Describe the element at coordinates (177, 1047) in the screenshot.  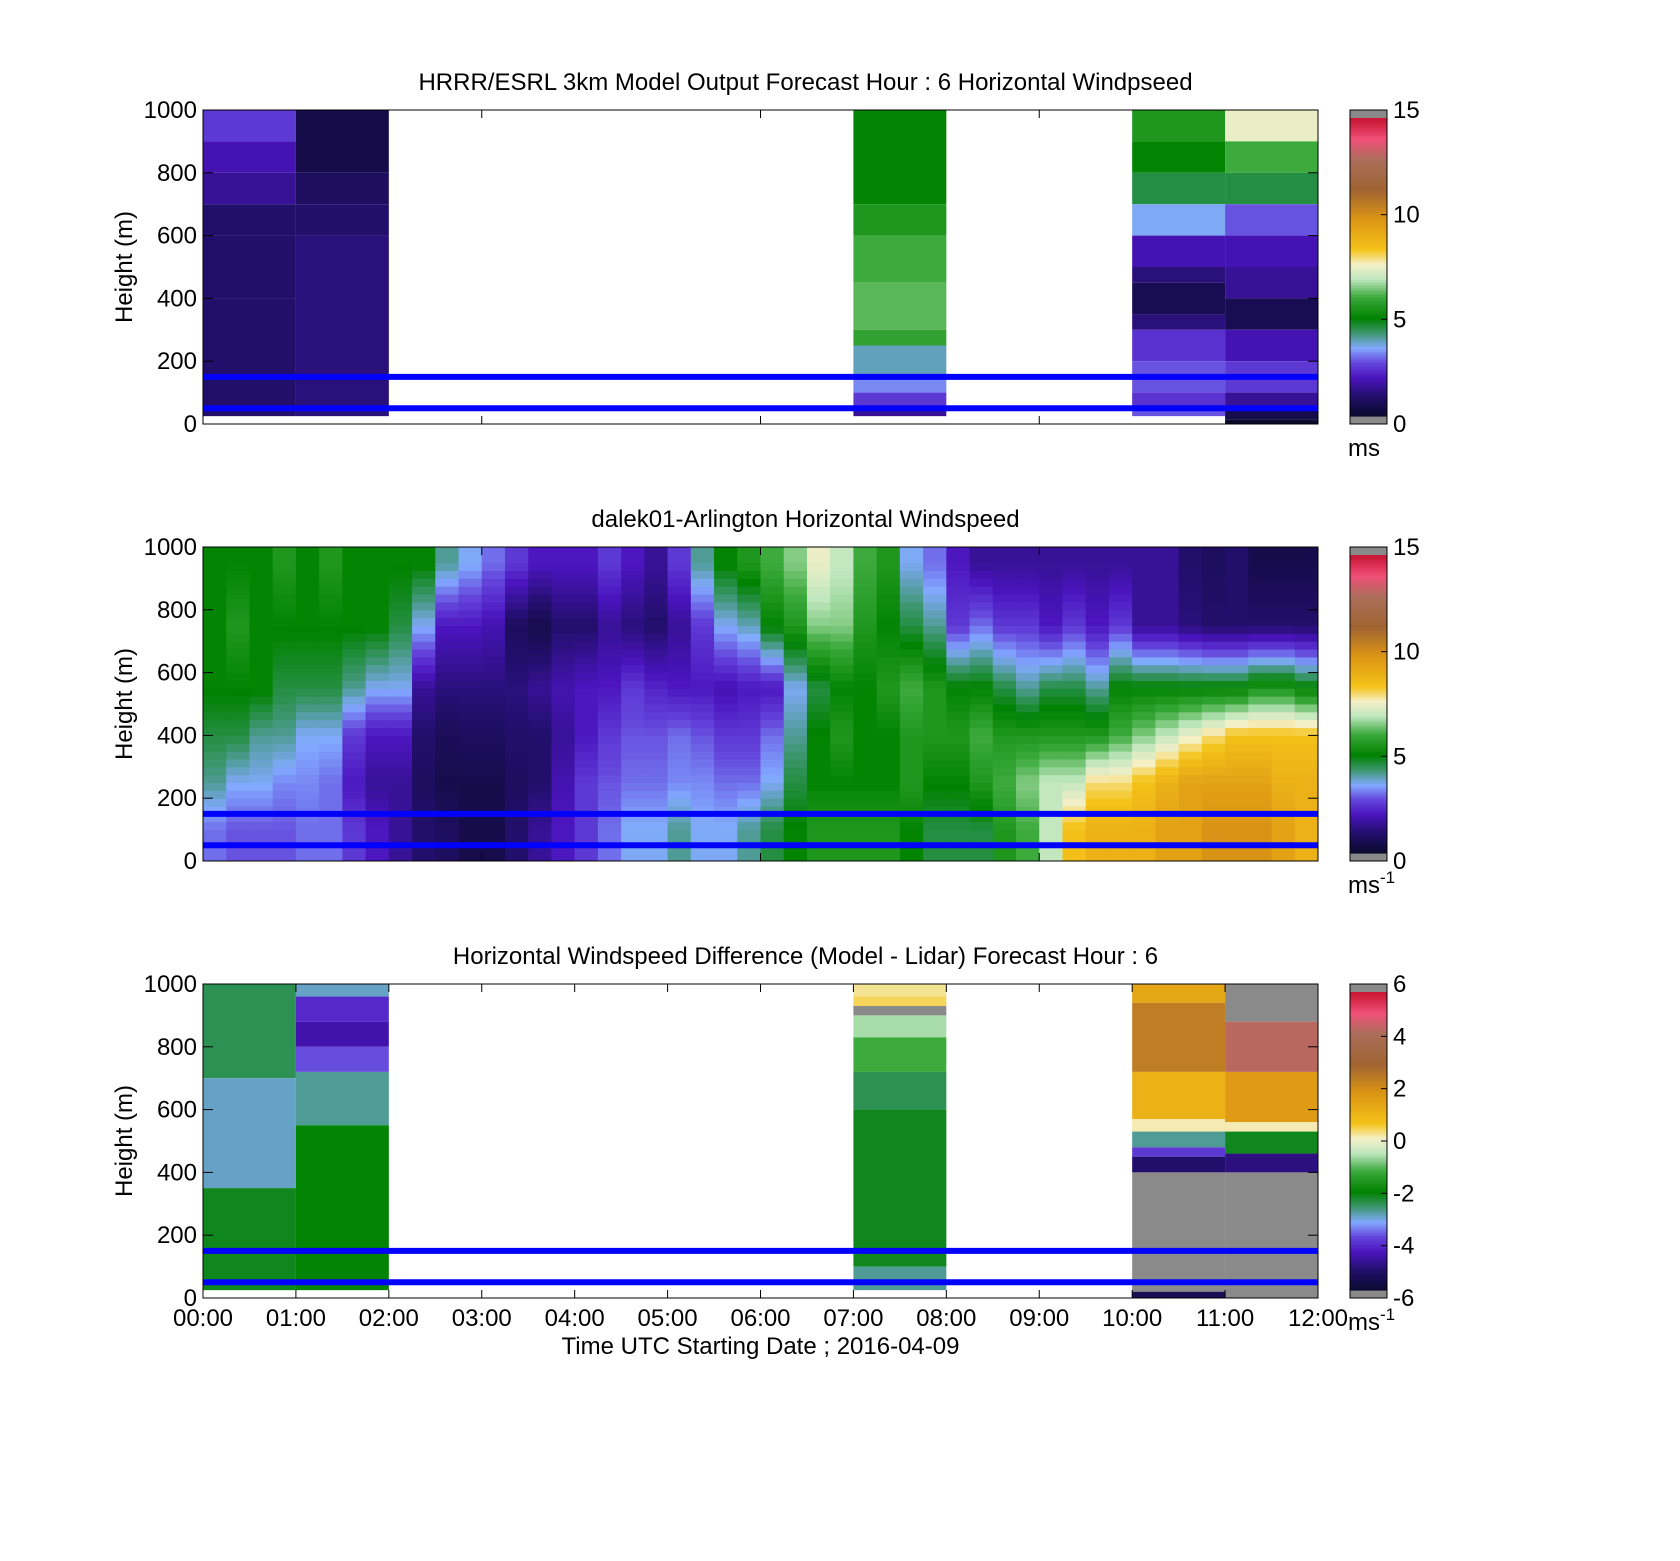
I see `y-tick-label: 800` at that location.